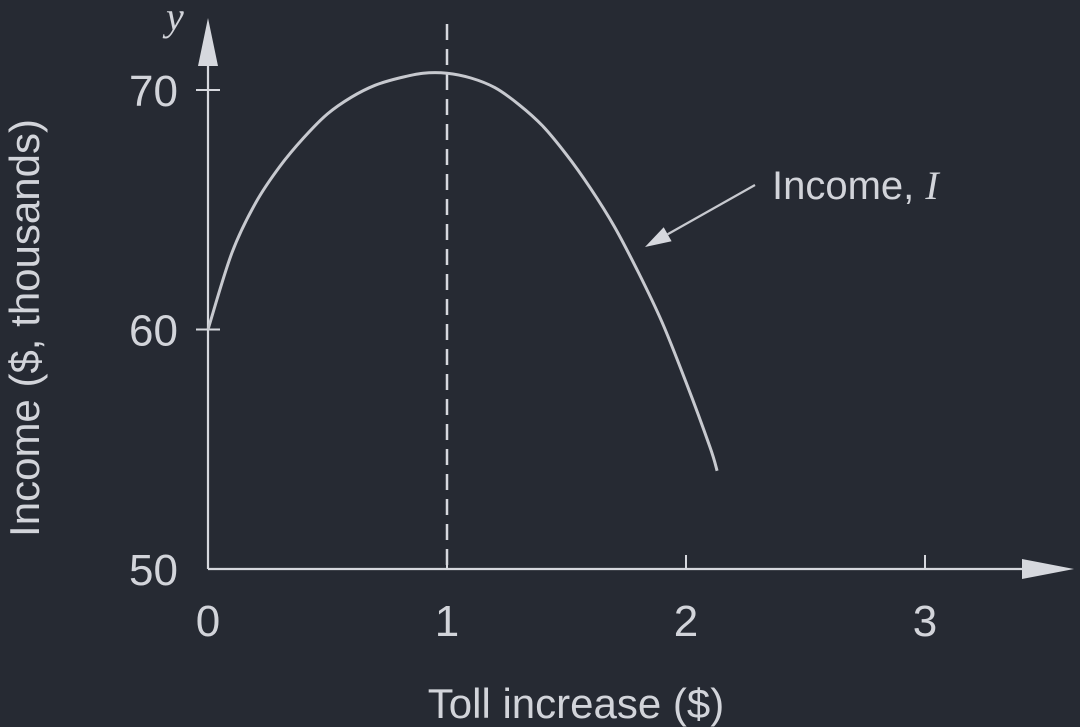 This screenshot has height=727, width=1080. Describe the element at coordinates (658, 237) in the screenshot. I see `annotation-arrowhead` at that location.